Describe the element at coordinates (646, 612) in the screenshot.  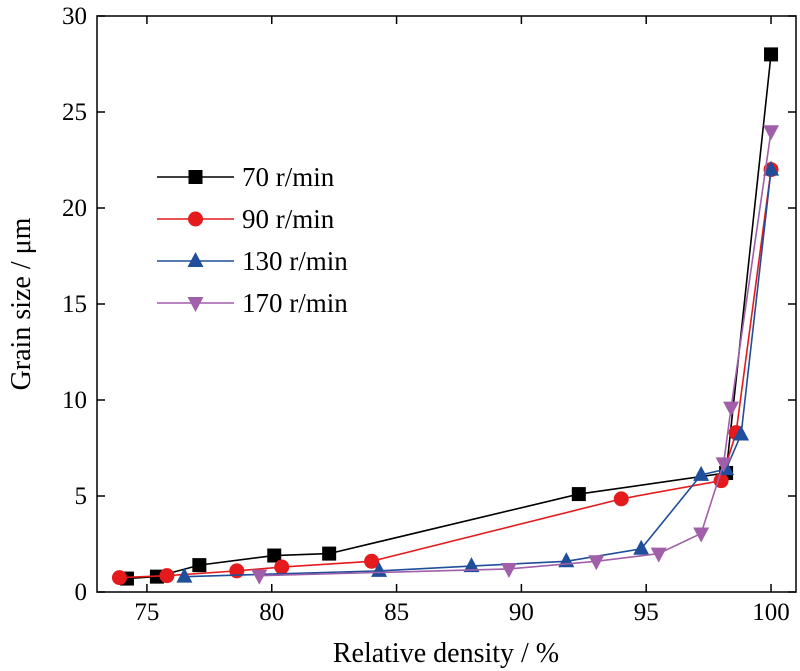
I see `x-tick-label: 95` at that location.